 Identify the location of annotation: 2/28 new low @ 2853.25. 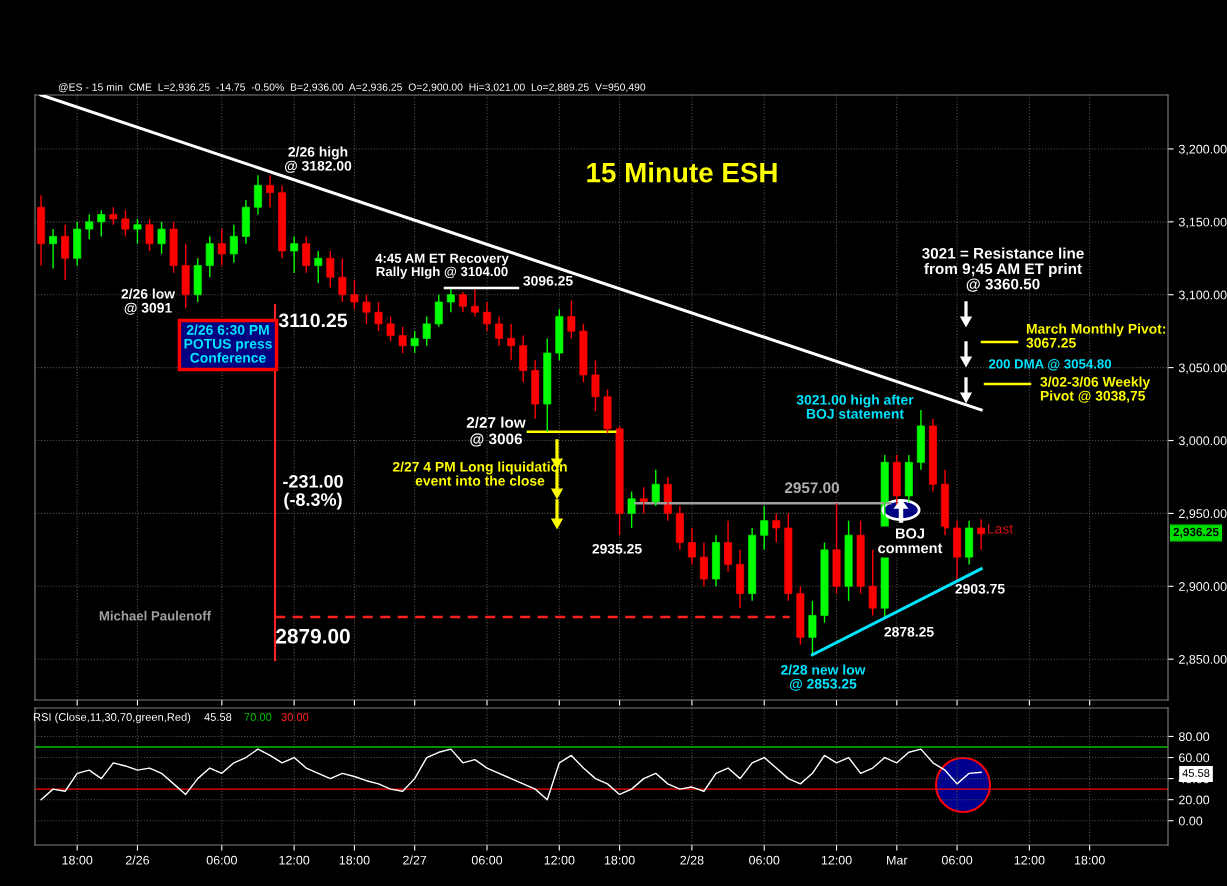
(823, 677).